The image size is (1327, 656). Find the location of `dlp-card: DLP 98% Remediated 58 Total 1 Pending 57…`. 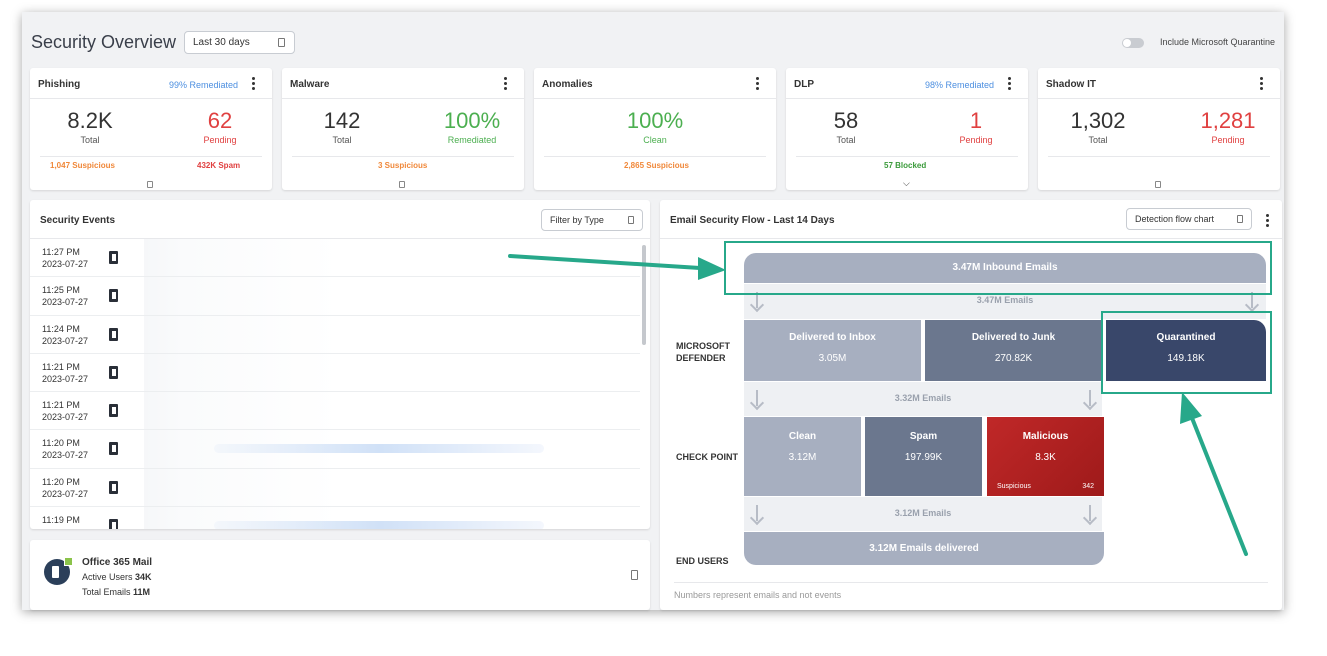

dlp-card: DLP 98% Remediated 58 Total 1 Pending 57… is located at coordinates (907, 129).